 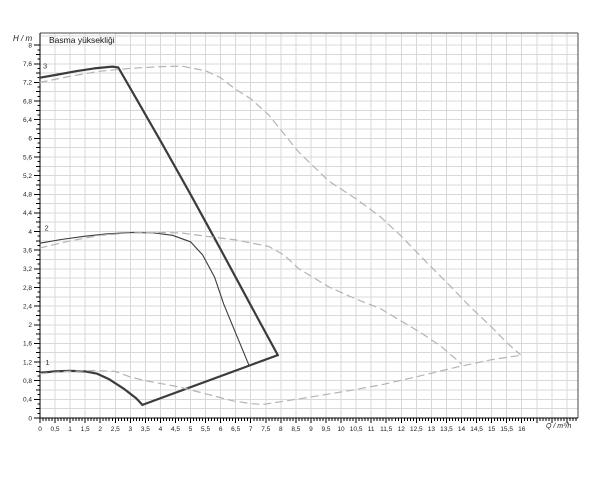 What do you see at coordinates (82, 40) in the screenshot?
I see `chart-title: Basma yüksekliği` at bounding box center [82, 40].